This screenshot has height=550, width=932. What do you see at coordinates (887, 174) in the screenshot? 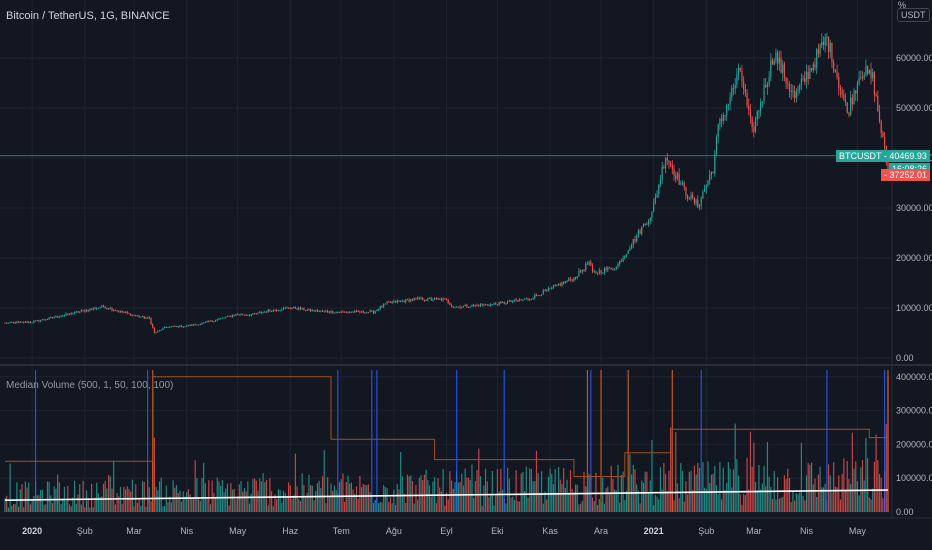
I see `low-dash: -` at bounding box center [887, 174].